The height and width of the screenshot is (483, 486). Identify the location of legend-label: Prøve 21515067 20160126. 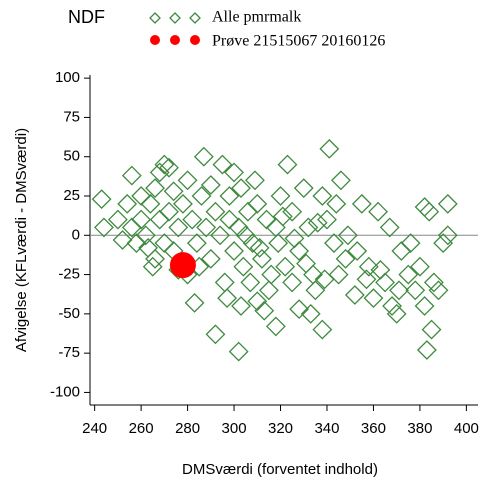
(298, 41).